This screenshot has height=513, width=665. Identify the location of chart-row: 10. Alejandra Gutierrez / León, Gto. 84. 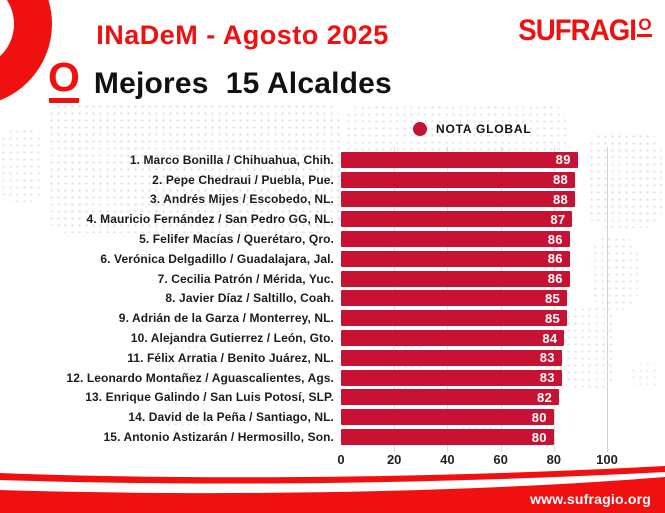
(332, 338).